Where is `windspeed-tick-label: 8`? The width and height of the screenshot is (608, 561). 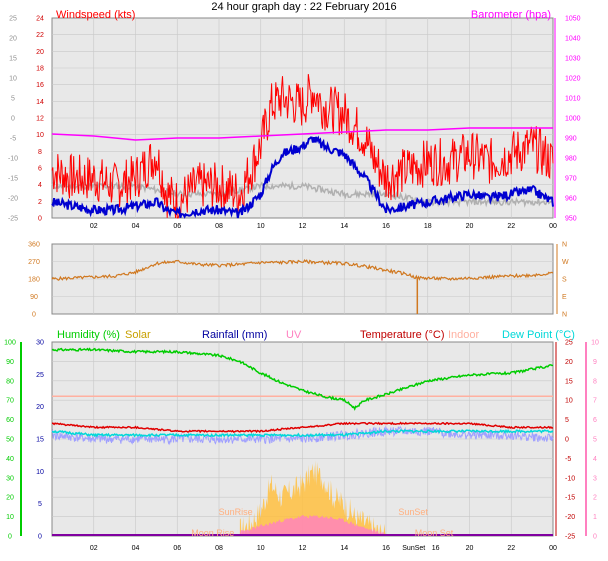 windspeed-tick-label: 8 is located at coordinates (40, 152).